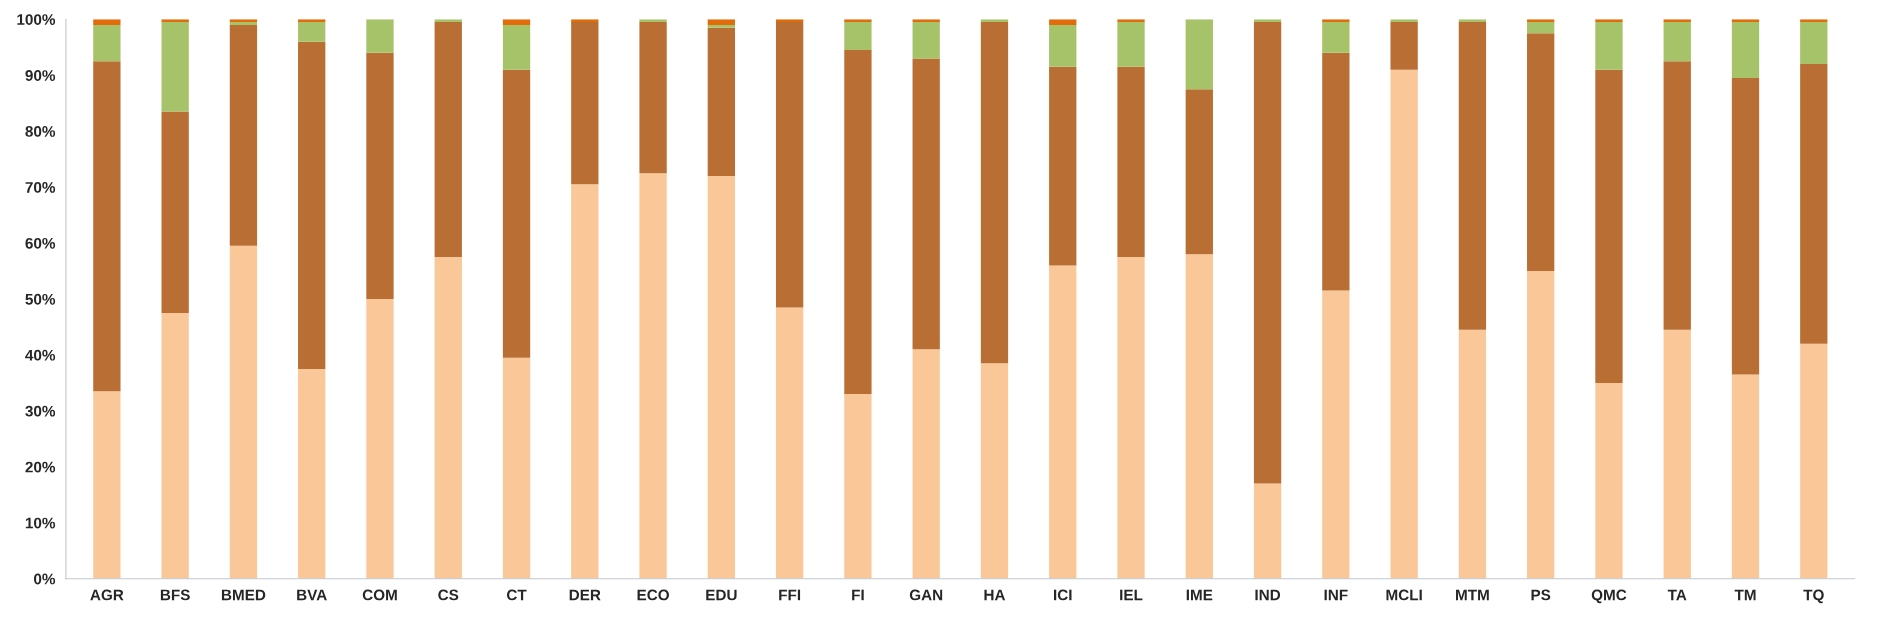  I want to click on y-tick-label: 30%, so click(40, 411).